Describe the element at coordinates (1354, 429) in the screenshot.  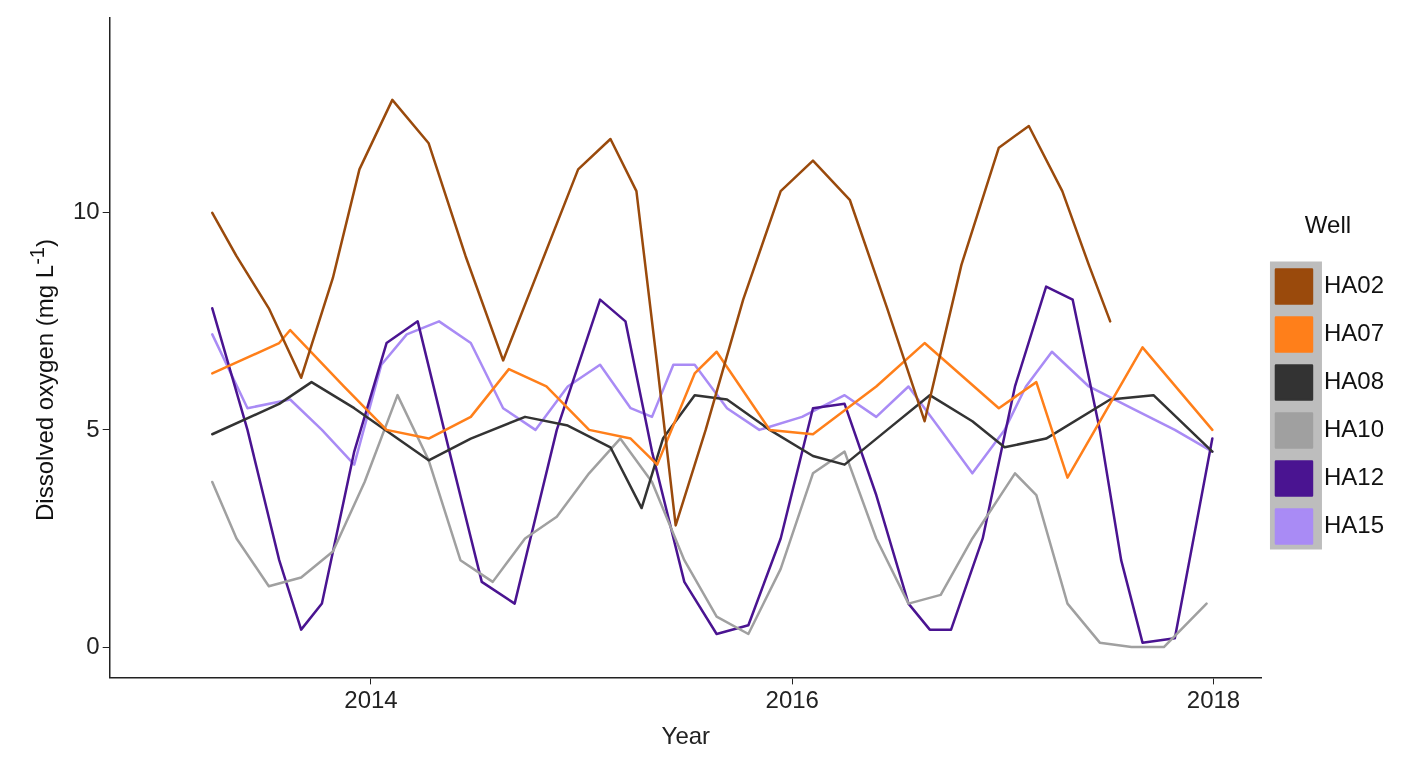
I see `legend-label: HA10` at that location.